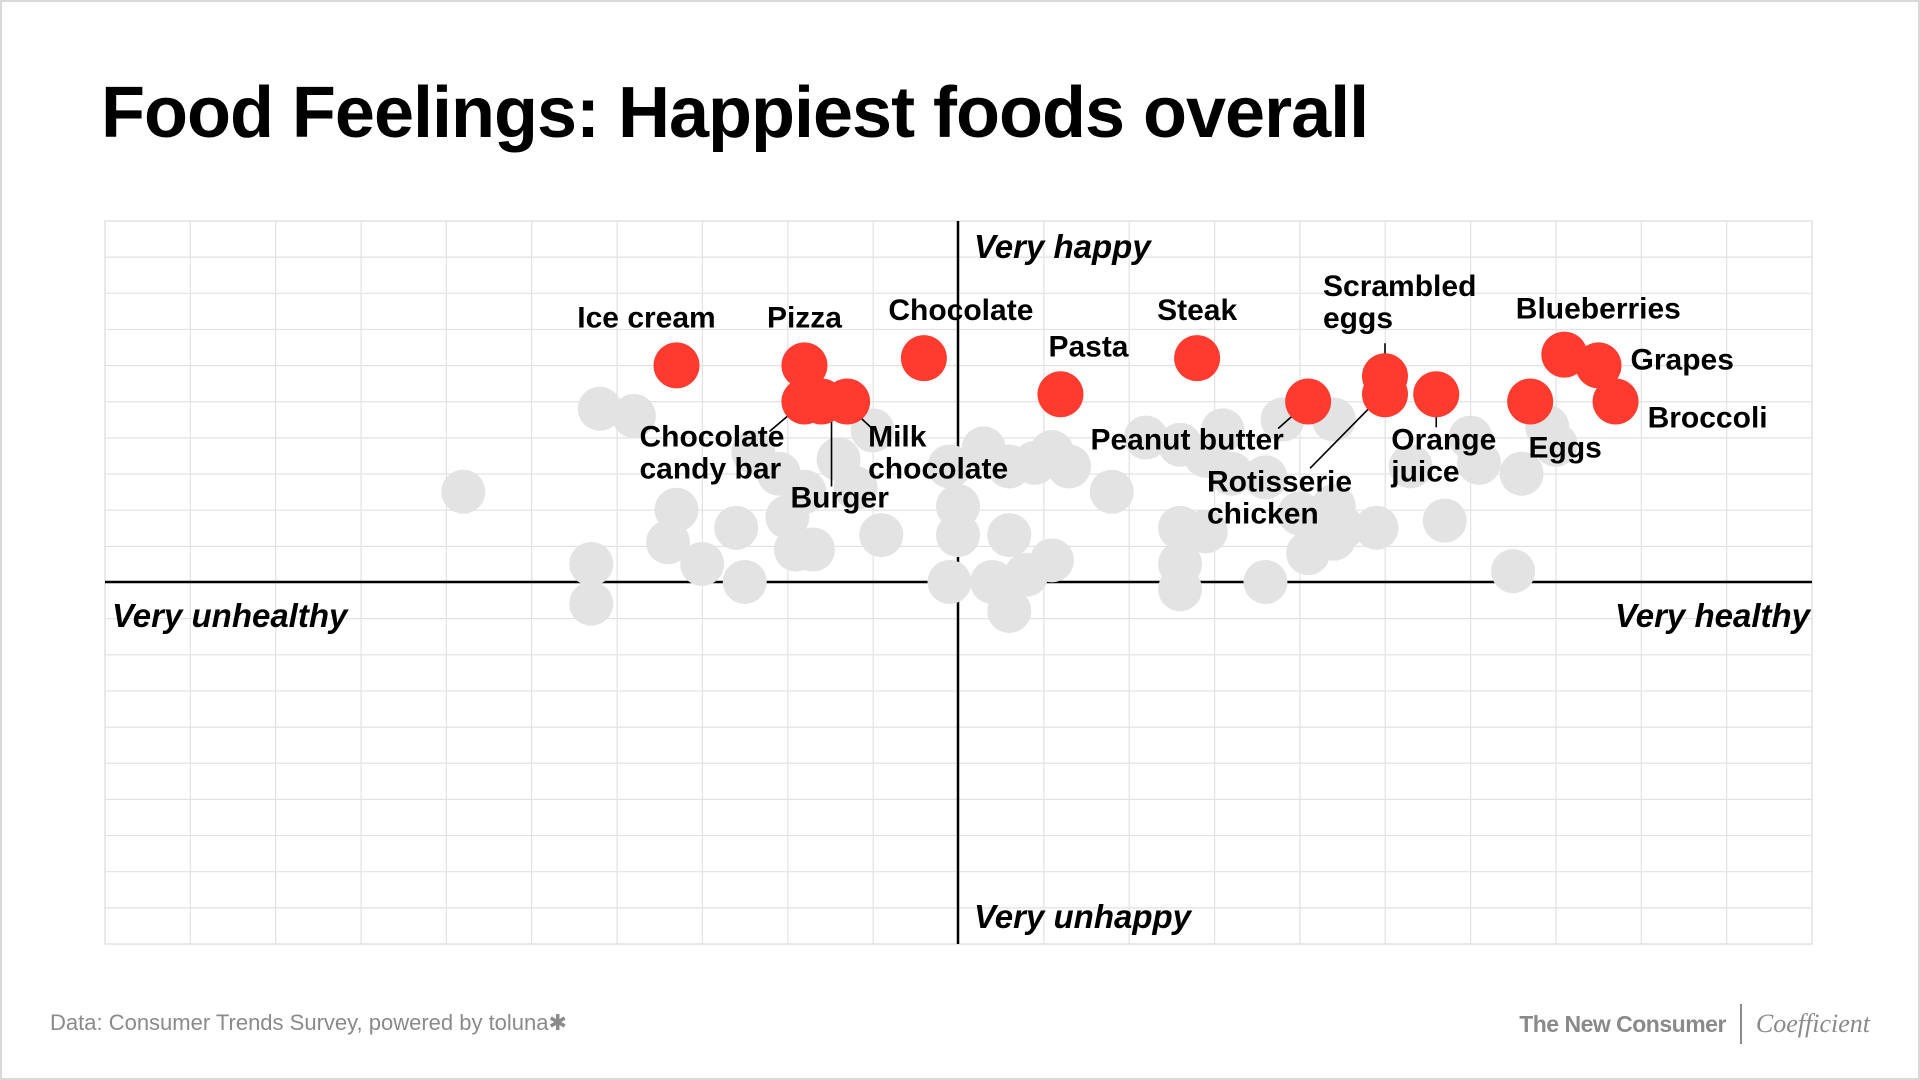 The height and width of the screenshot is (1080, 1920). What do you see at coordinates (1009, 509) in the screenshot?
I see `background-points` at bounding box center [1009, 509].